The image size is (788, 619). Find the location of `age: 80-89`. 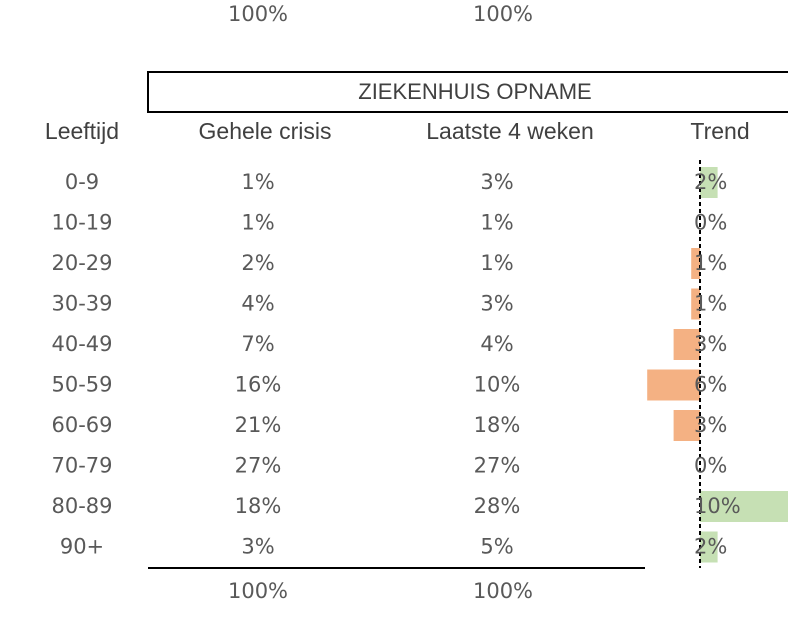

age: 80-89 is located at coordinates (81, 506).